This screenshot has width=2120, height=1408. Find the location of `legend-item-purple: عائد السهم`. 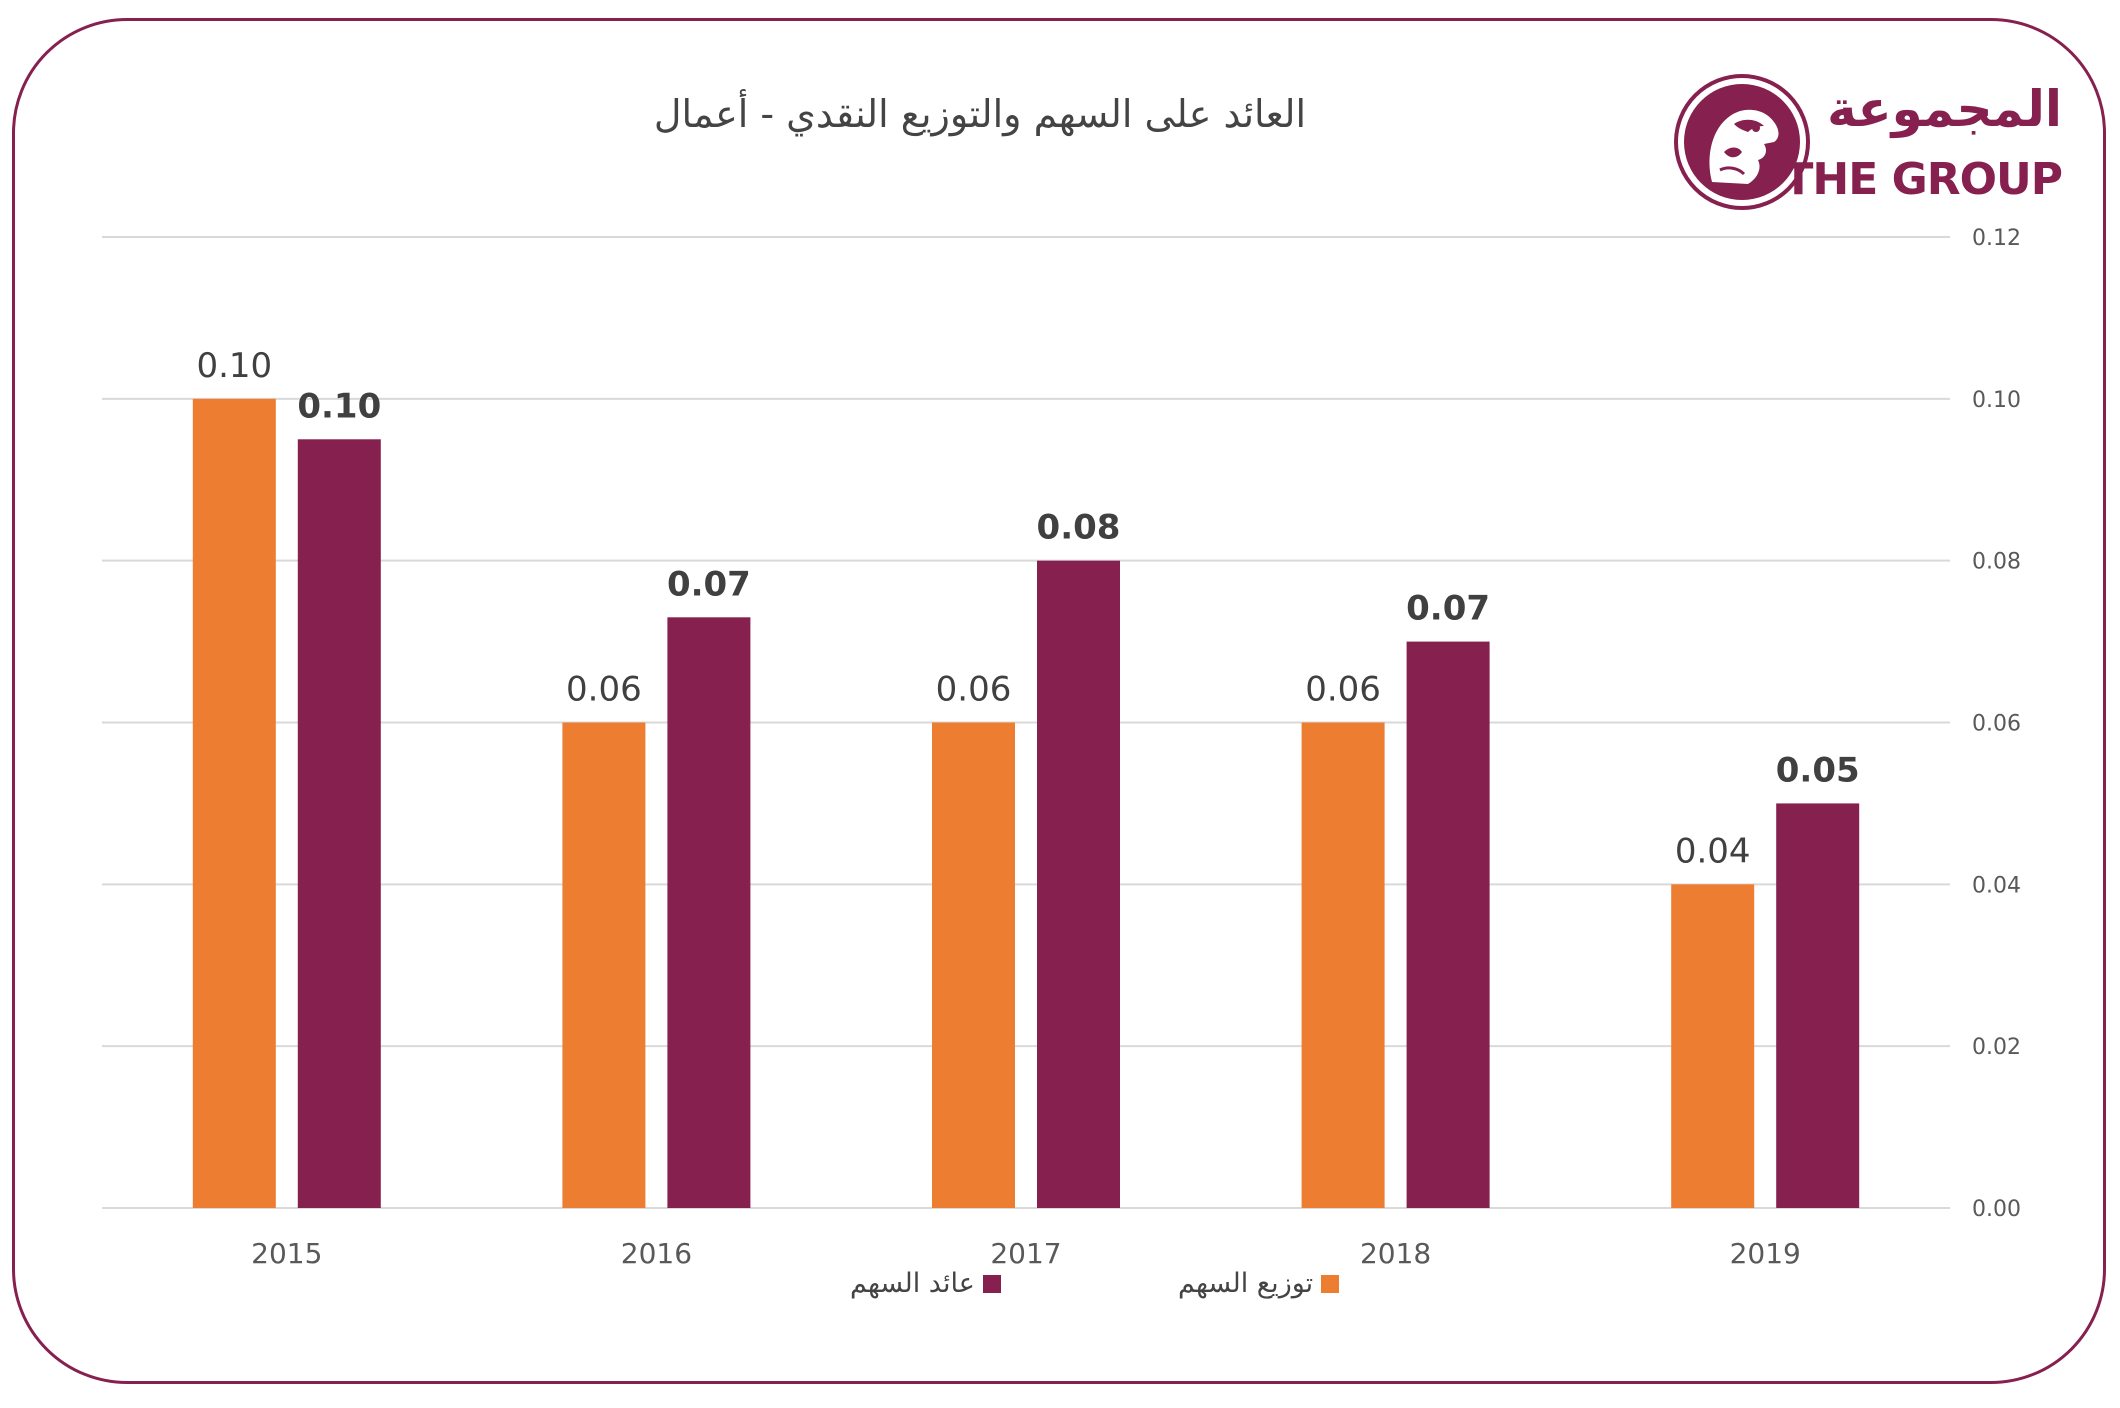

legend-item-purple: عائد السهم is located at coordinates (925, 1283).